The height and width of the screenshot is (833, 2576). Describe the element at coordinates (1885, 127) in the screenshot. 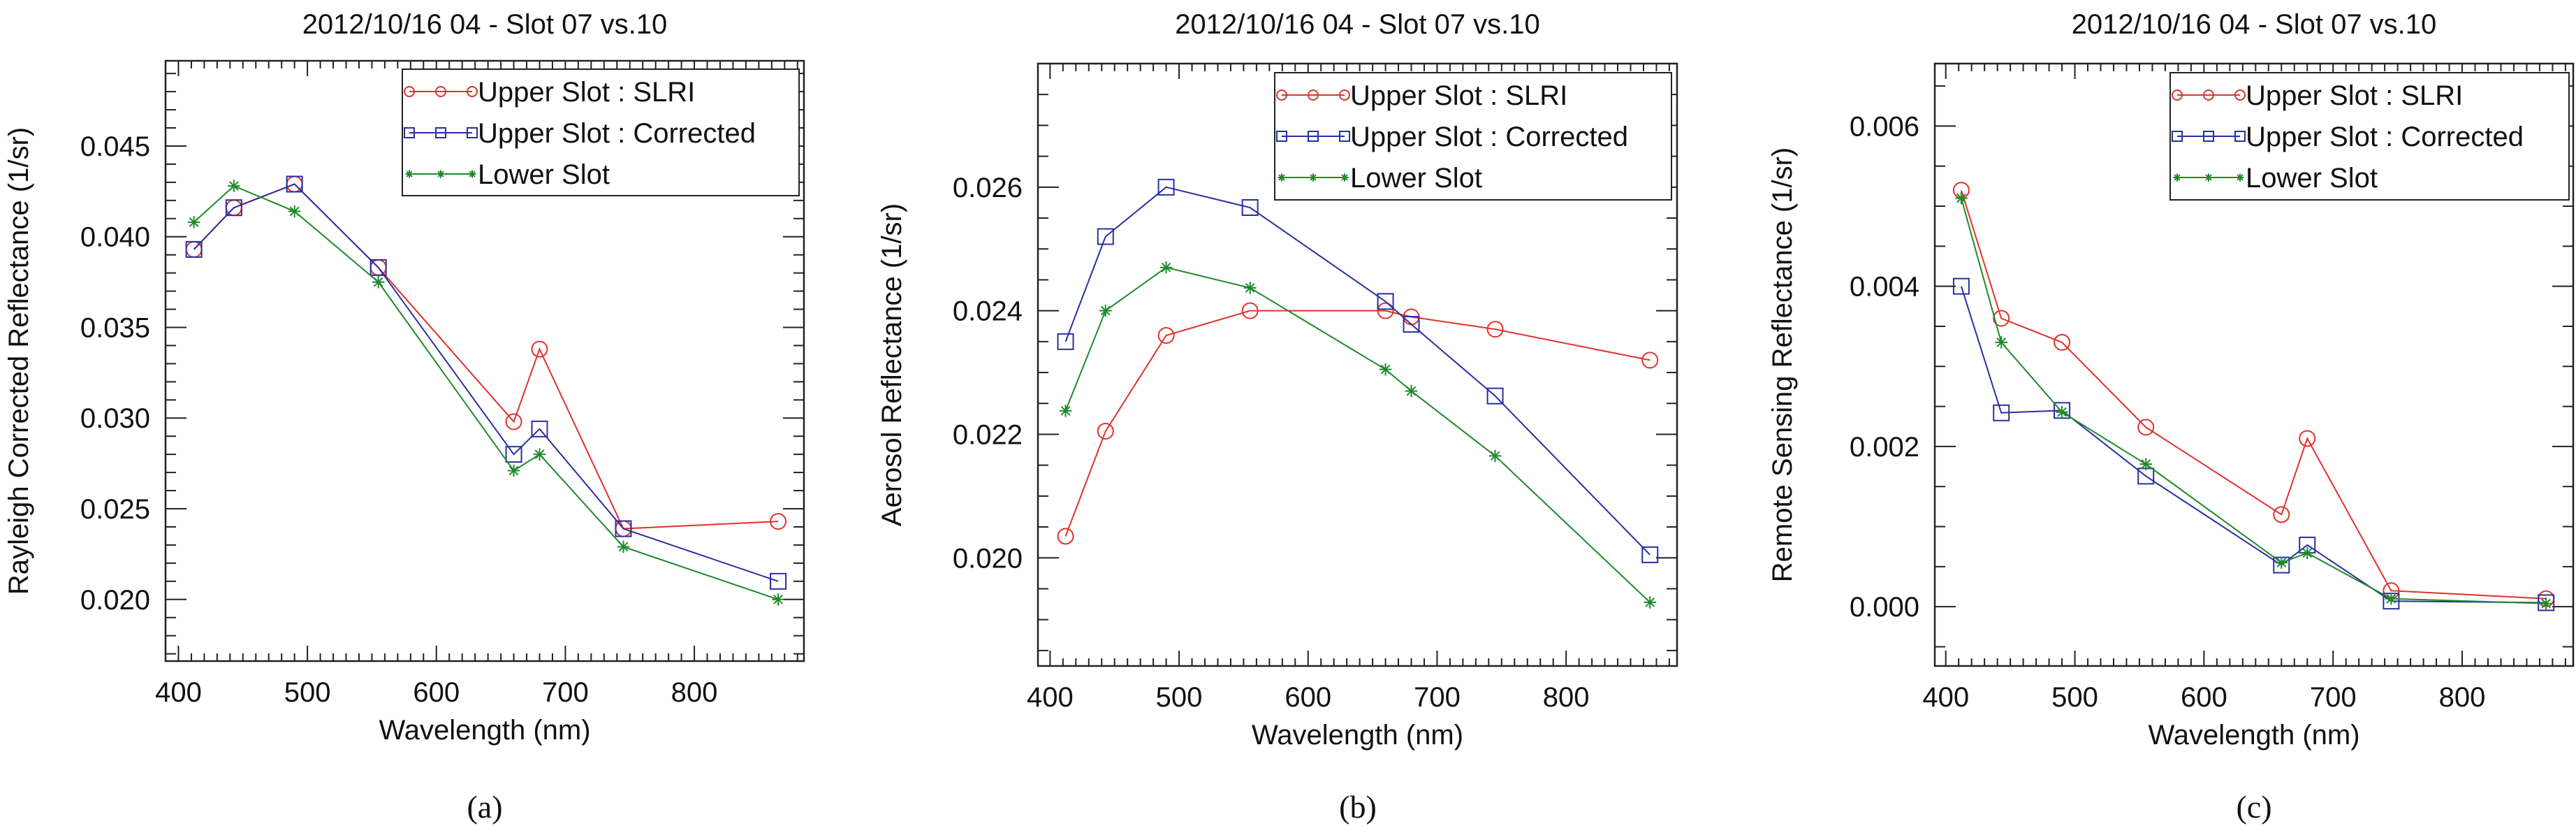

I see `y-tick-label: 0.006` at that location.